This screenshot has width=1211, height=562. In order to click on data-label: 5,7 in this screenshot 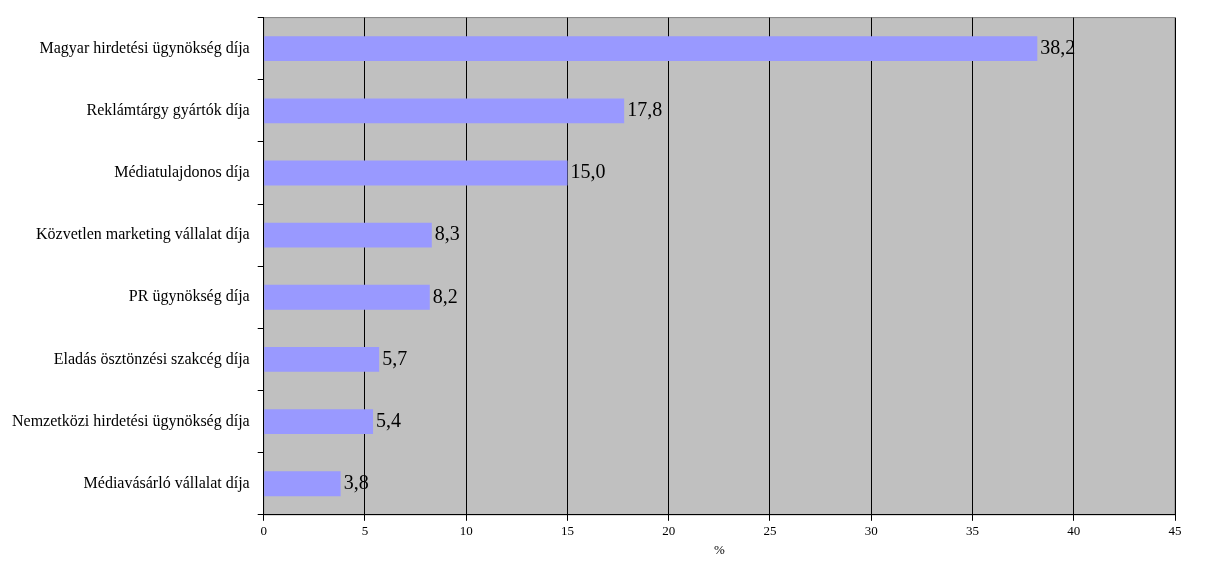, I will do `click(395, 357)`.